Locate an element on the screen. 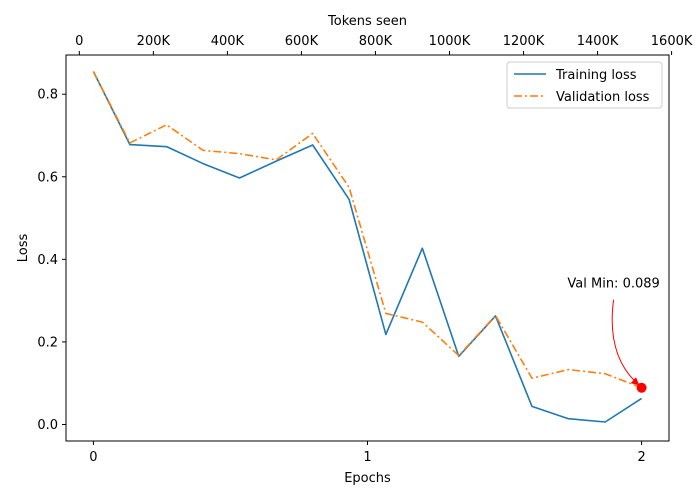  top-x-axis-label: Tokens seen is located at coordinates (367, 21).